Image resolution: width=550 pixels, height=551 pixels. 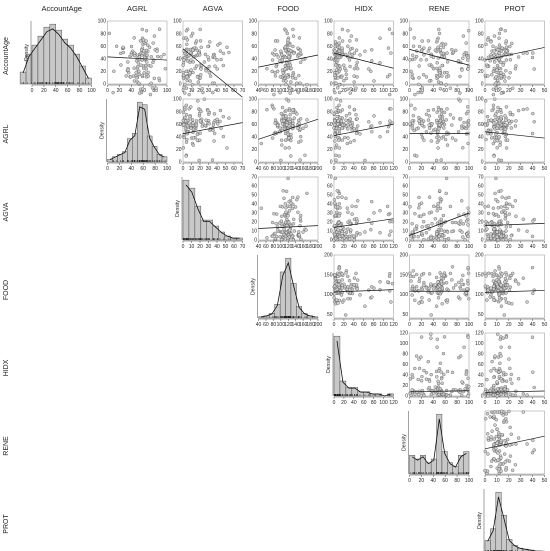 What do you see at coordinates (192, 91) in the screenshot?
I see `x-tick-label: 10` at bounding box center [192, 91].